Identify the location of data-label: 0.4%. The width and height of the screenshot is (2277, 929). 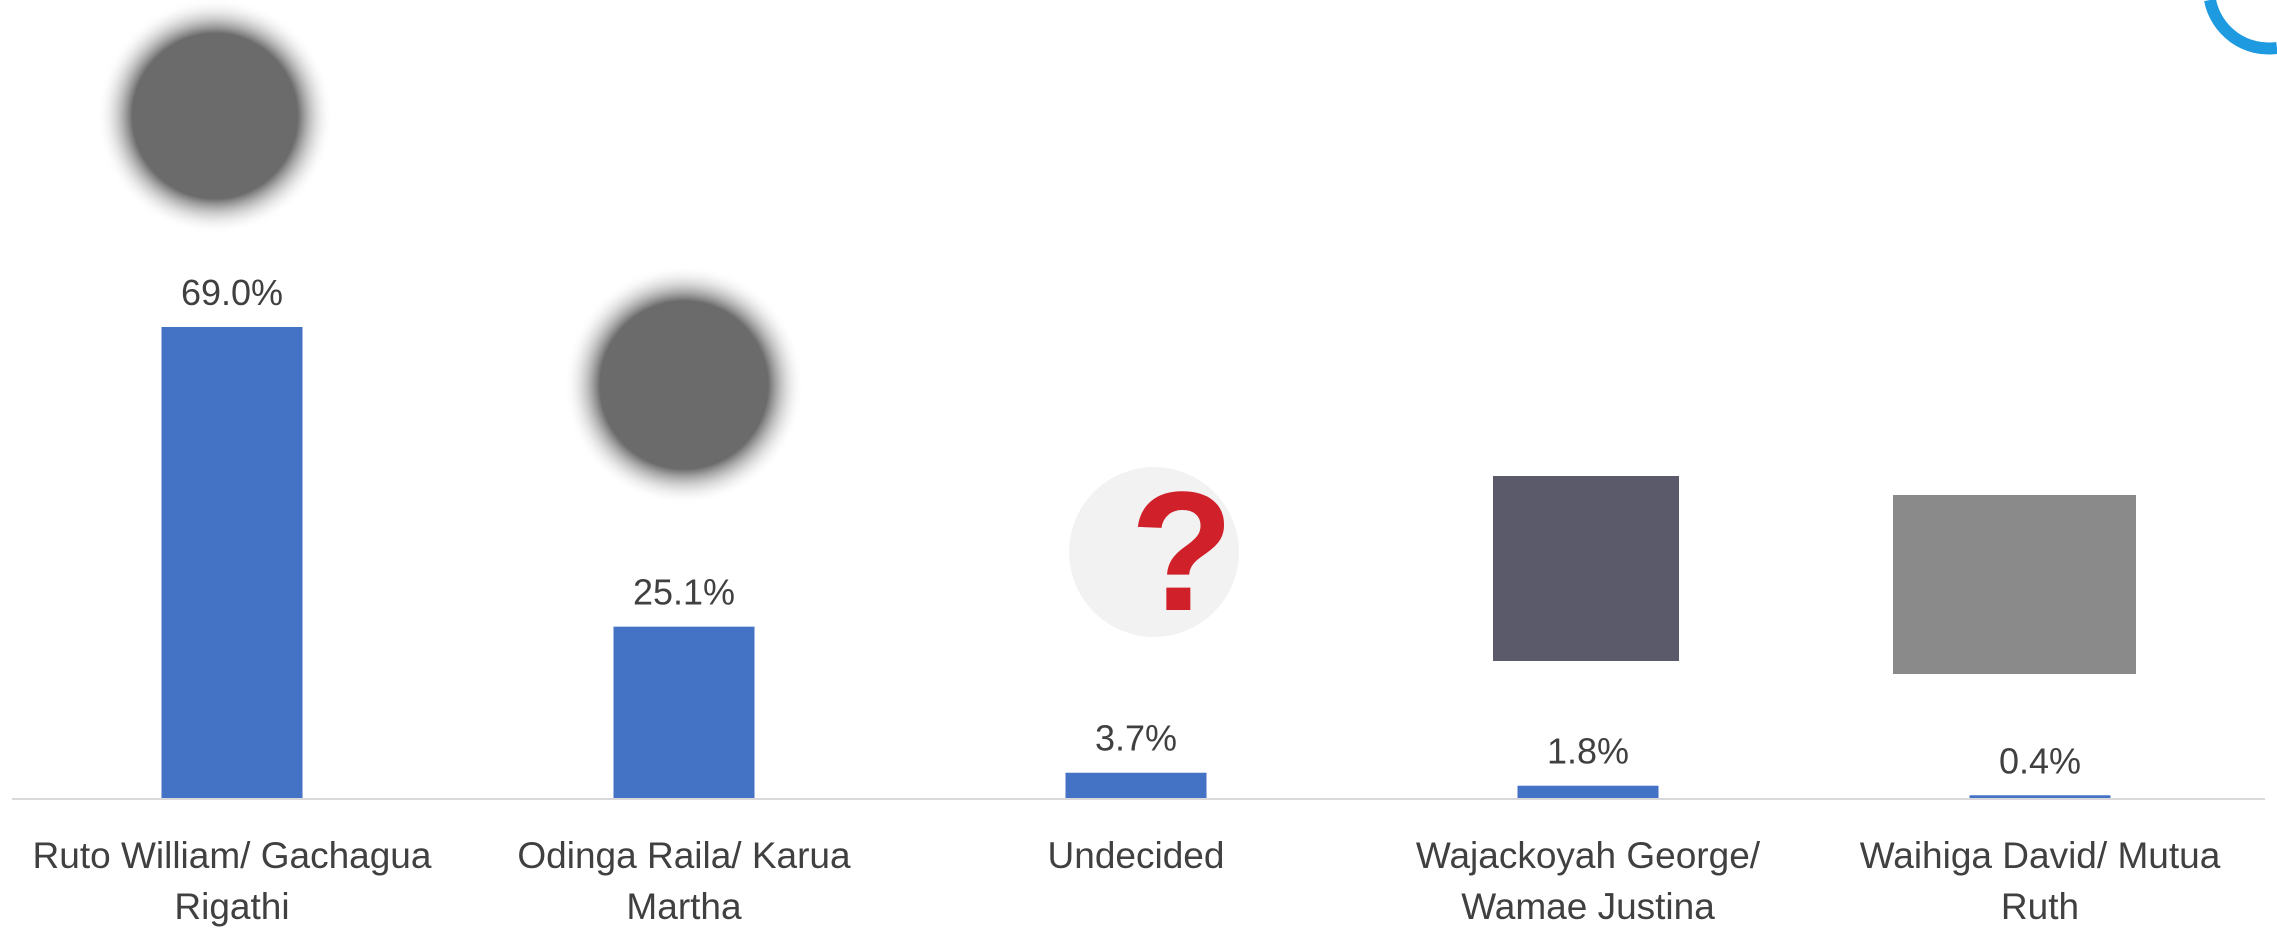
(2040, 760).